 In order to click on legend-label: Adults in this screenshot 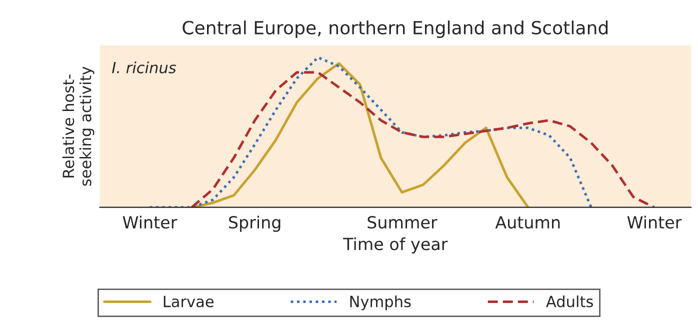, I will do `click(569, 301)`.